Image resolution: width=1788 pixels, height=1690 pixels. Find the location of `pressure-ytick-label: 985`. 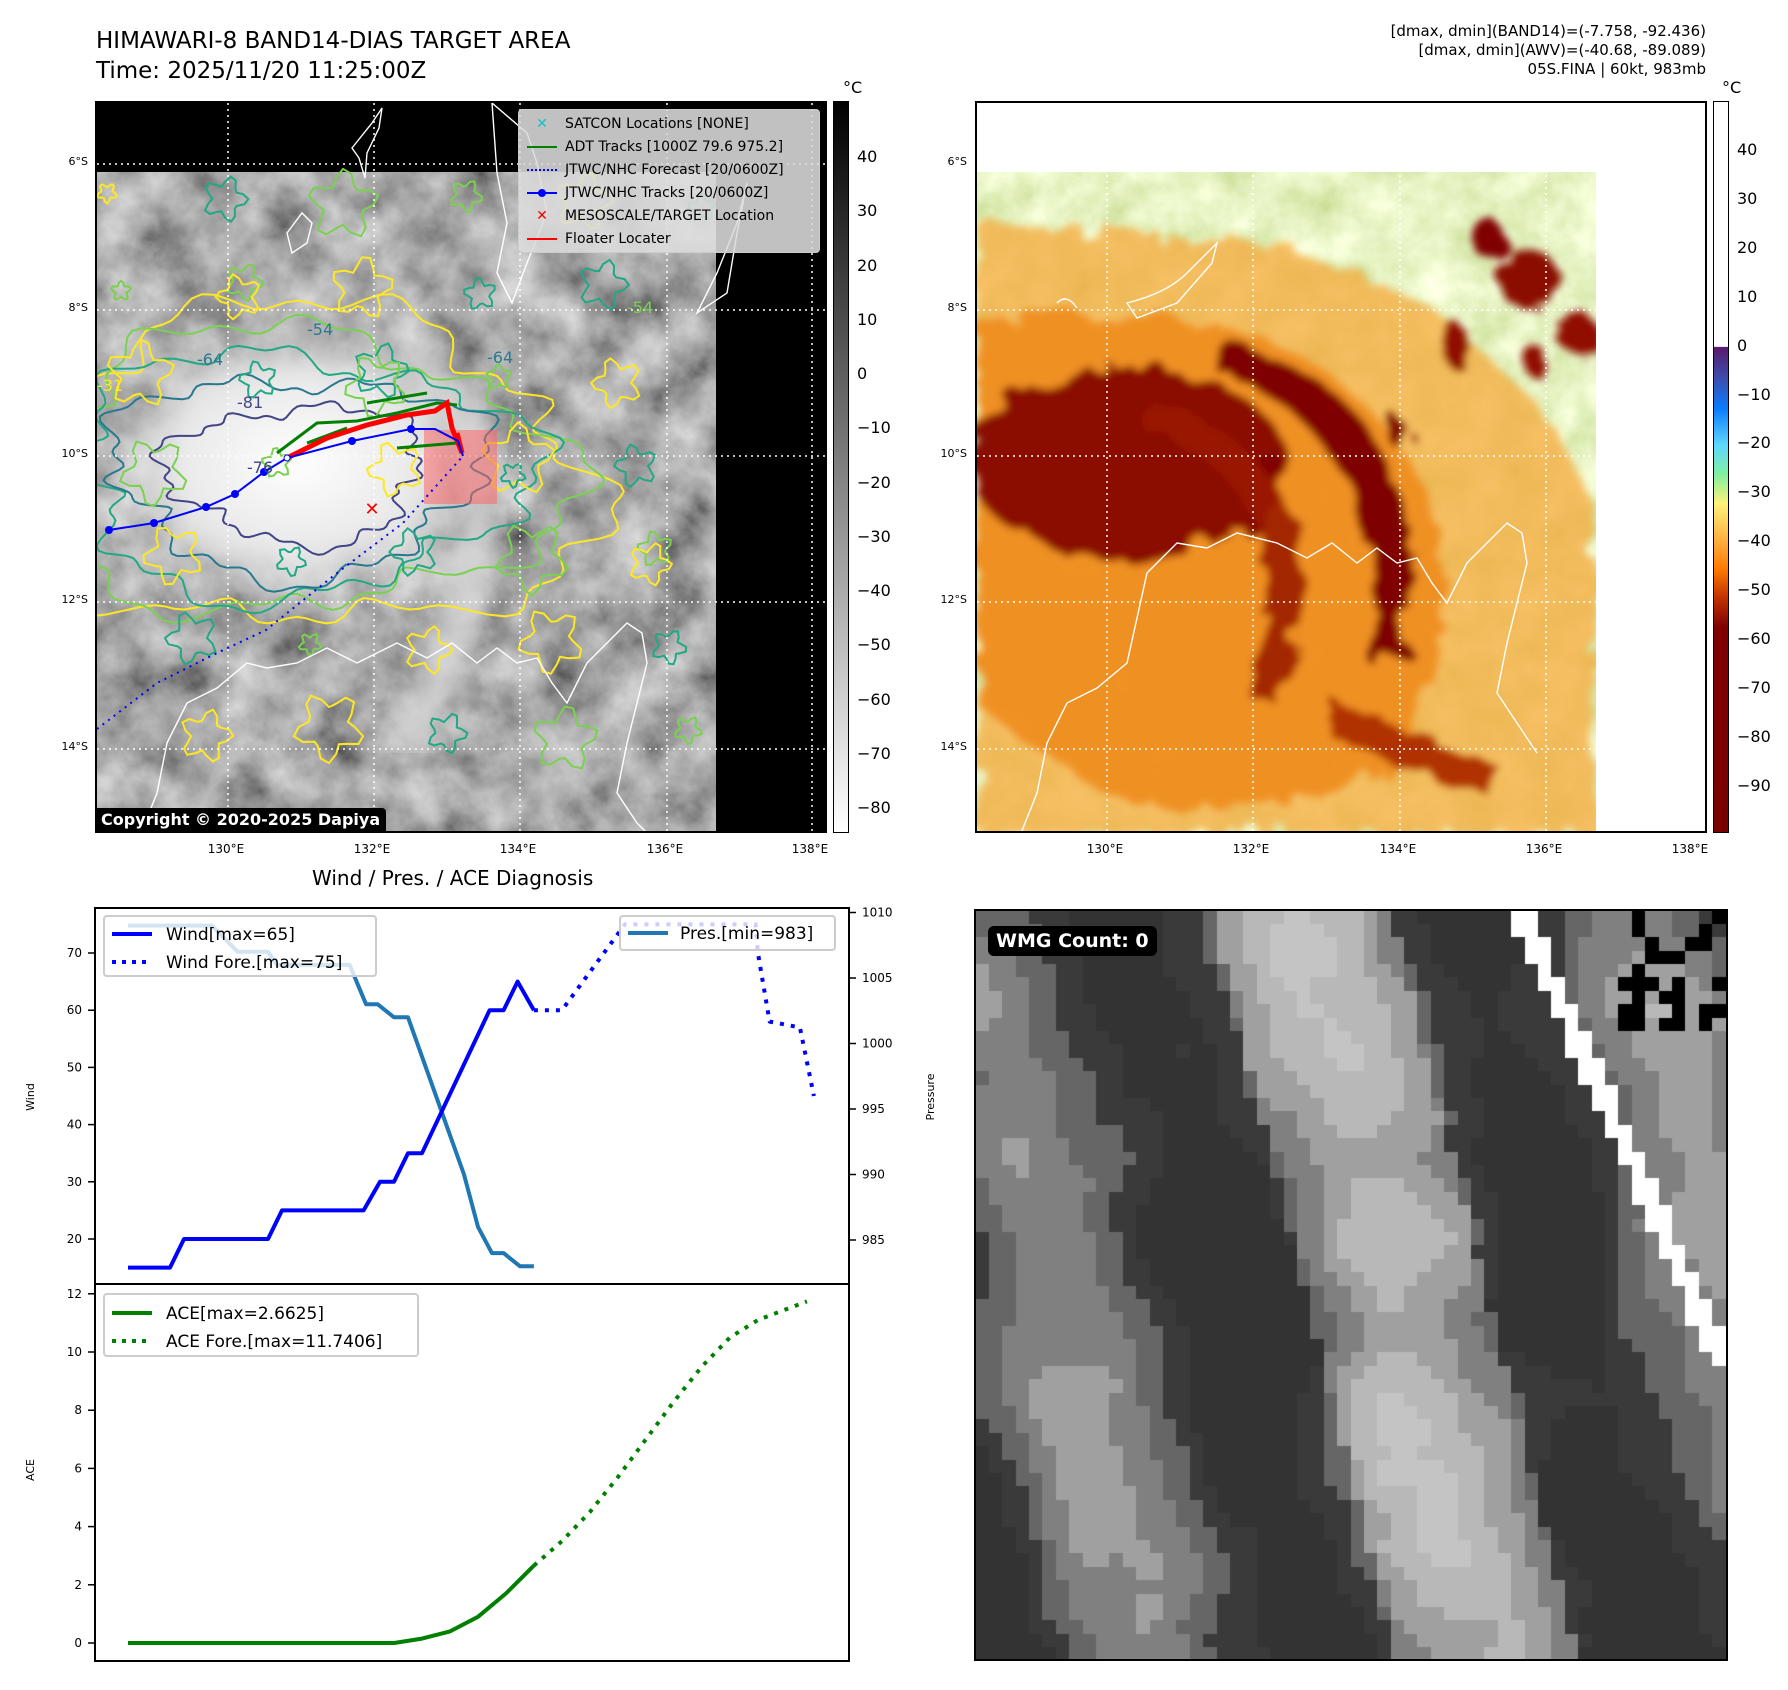

pressure-ytick-label: 985 is located at coordinates (873, 1240).